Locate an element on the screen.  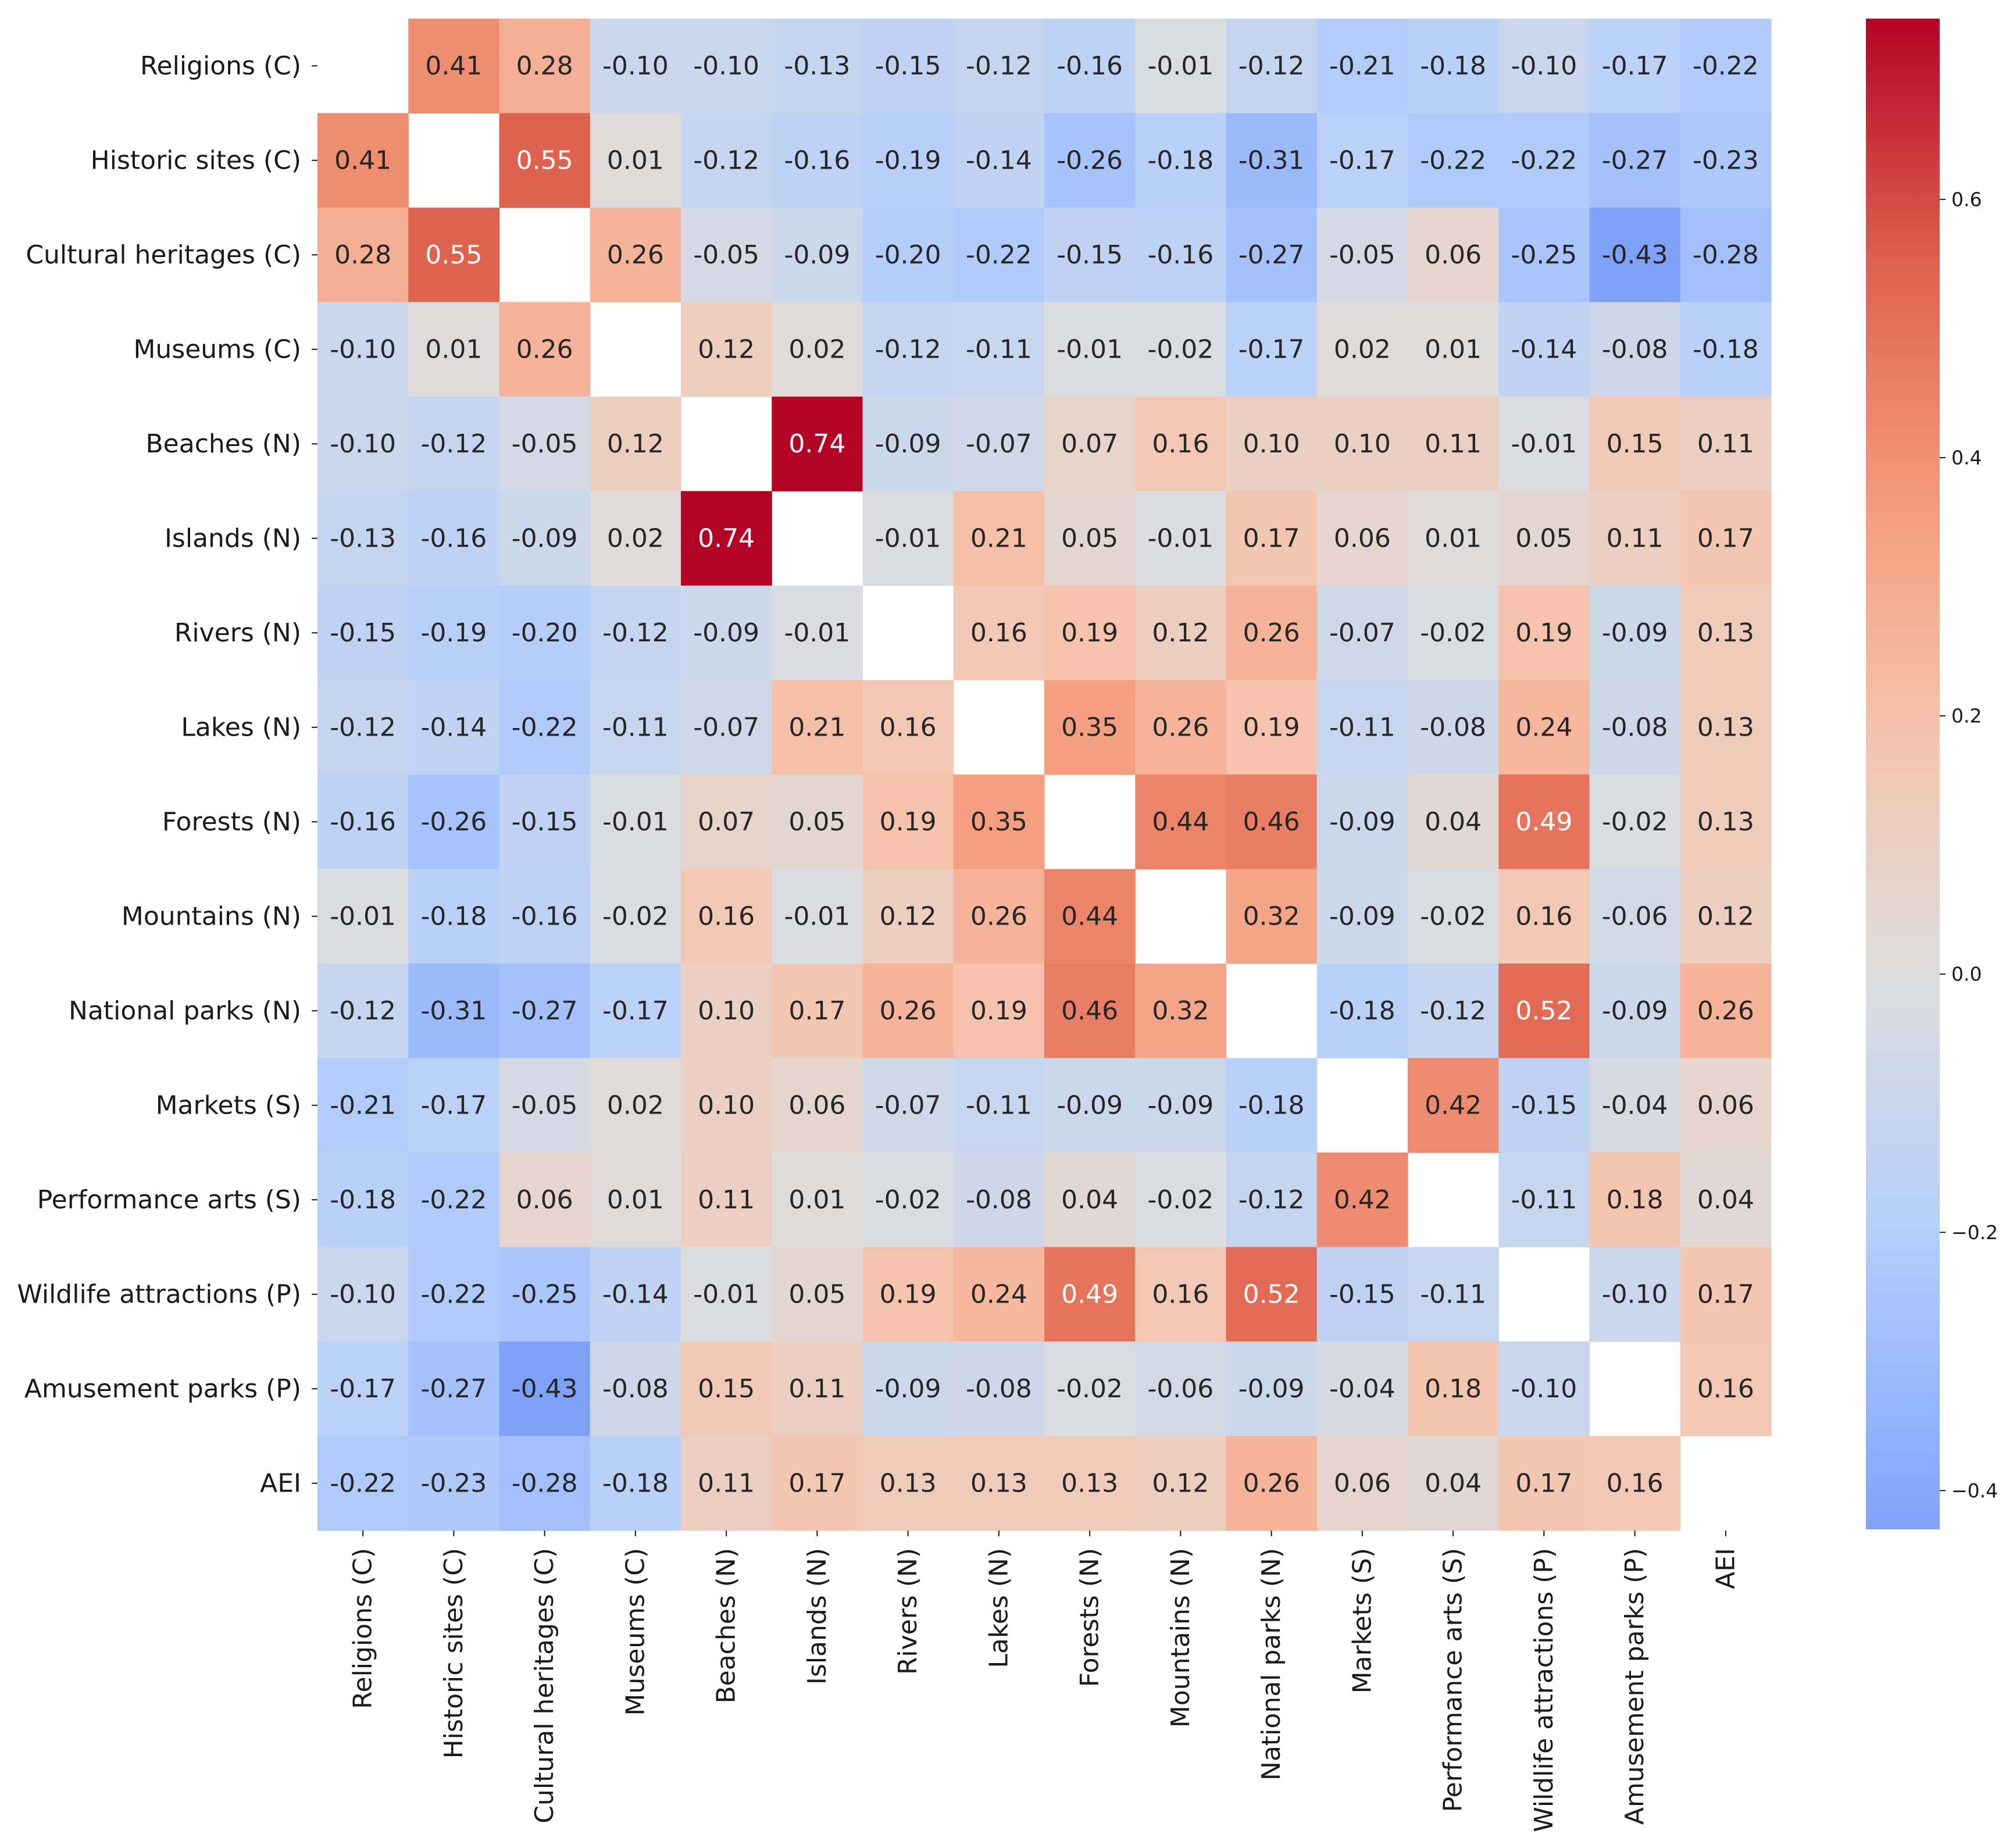
cell-value-label: -0.07 is located at coordinates (999, 444).